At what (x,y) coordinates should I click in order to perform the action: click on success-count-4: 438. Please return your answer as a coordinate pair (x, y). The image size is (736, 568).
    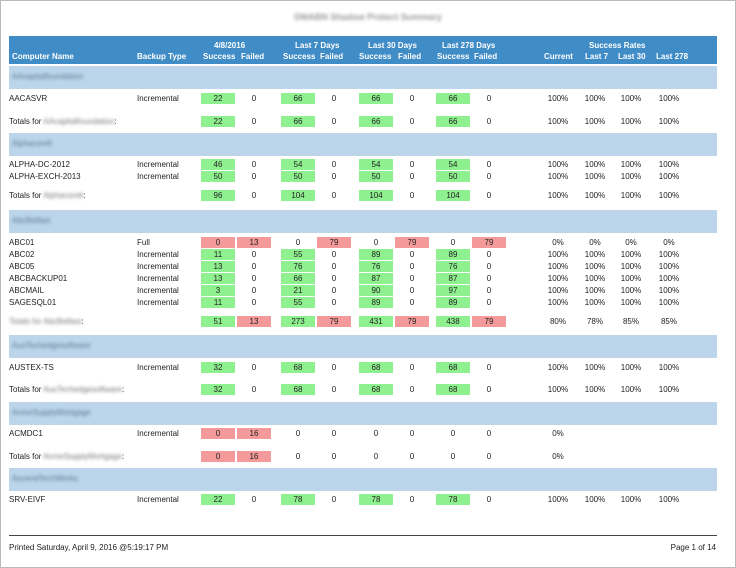
    Looking at the image, I should click on (453, 321).